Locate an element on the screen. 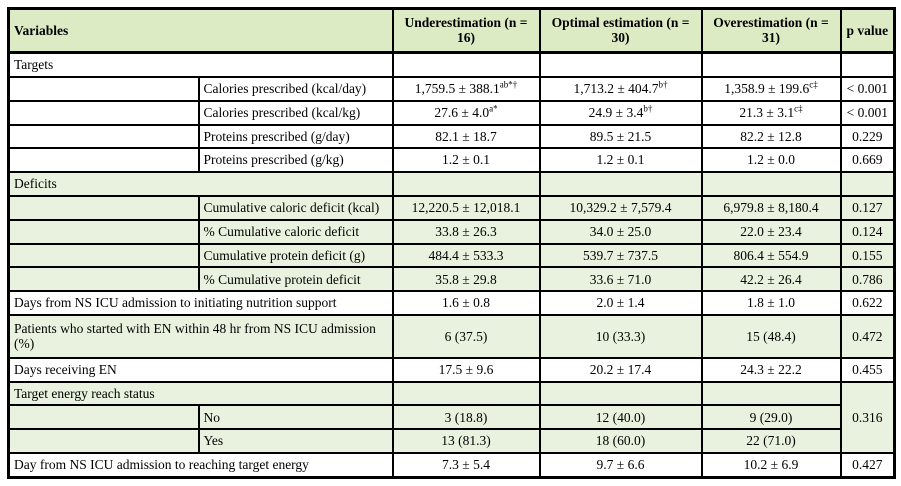 The height and width of the screenshot is (486, 901). value-cell: 10 (33.3) is located at coordinates (620, 336).